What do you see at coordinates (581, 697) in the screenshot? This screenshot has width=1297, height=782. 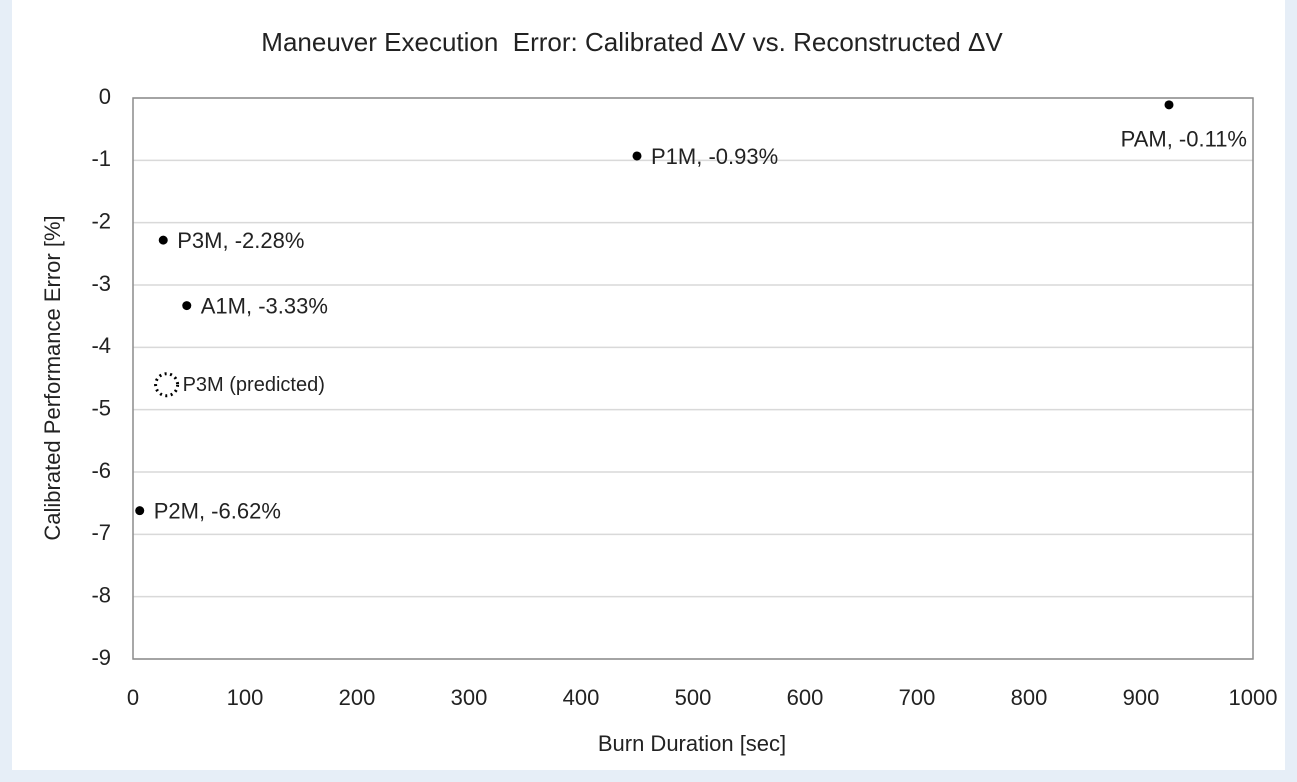 I see `x-tick-label: 400` at bounding box center [581, 697].